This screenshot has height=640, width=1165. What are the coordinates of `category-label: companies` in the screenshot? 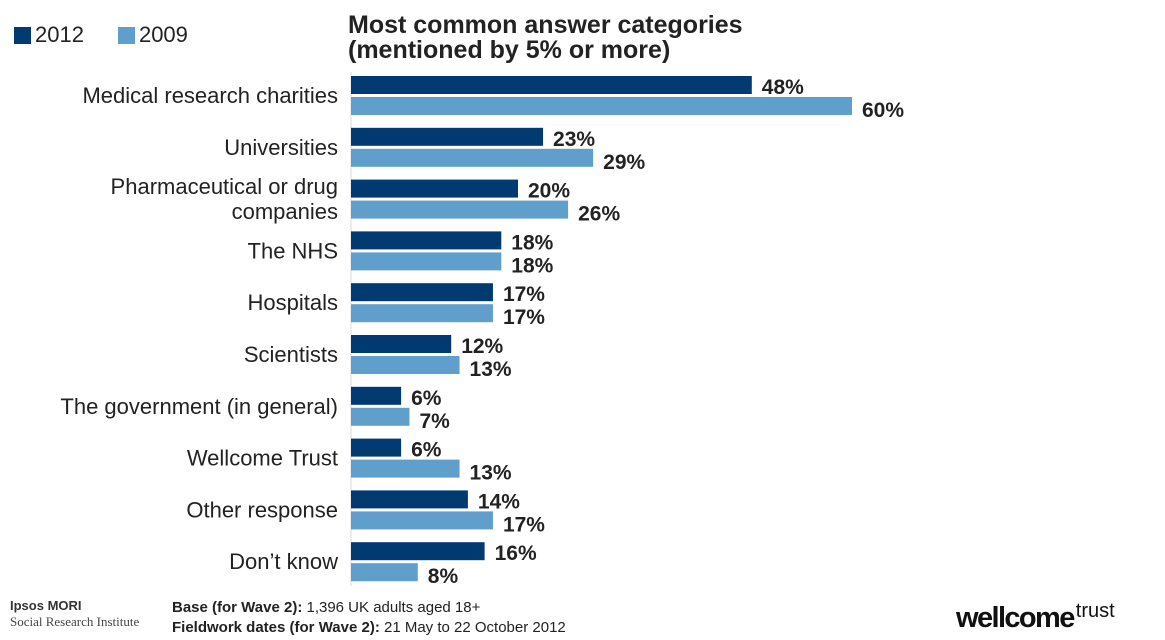 It's located at (285, 211).